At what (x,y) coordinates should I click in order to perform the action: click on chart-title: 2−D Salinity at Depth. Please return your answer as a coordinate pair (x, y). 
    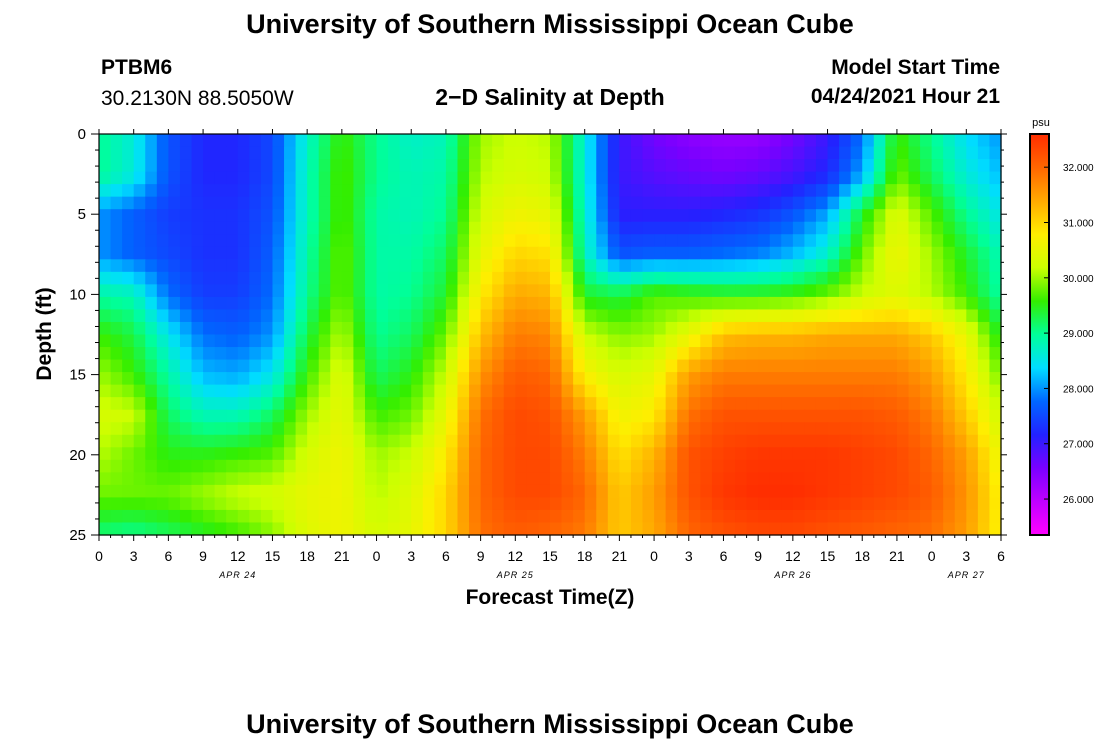
    Looking at the image, I should click on (550, 97).